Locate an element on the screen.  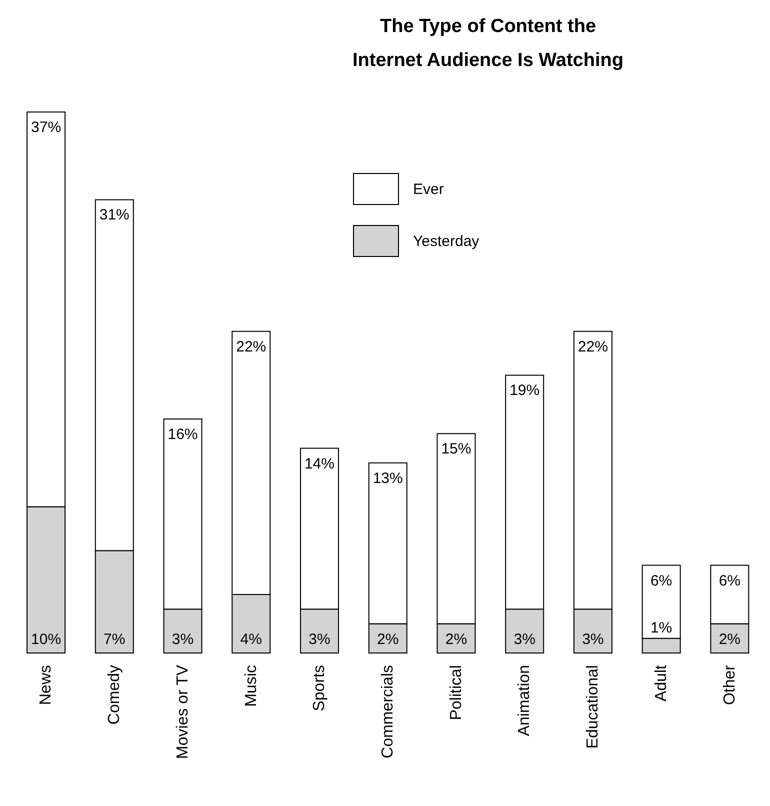
x-tick-label: Animation is located at coordinates (525, 700).